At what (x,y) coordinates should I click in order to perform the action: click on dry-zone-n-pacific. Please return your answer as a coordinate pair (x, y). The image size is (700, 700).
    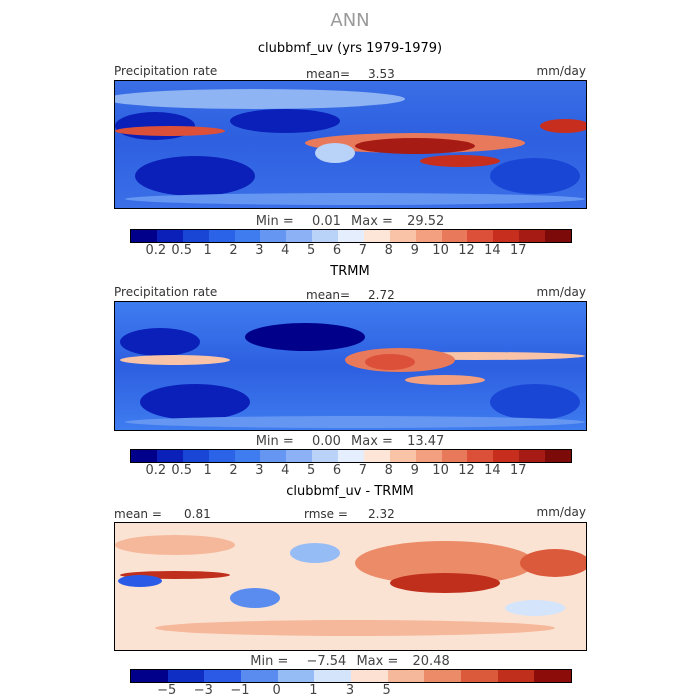
    Looking at the image, I should click on (160, 342).